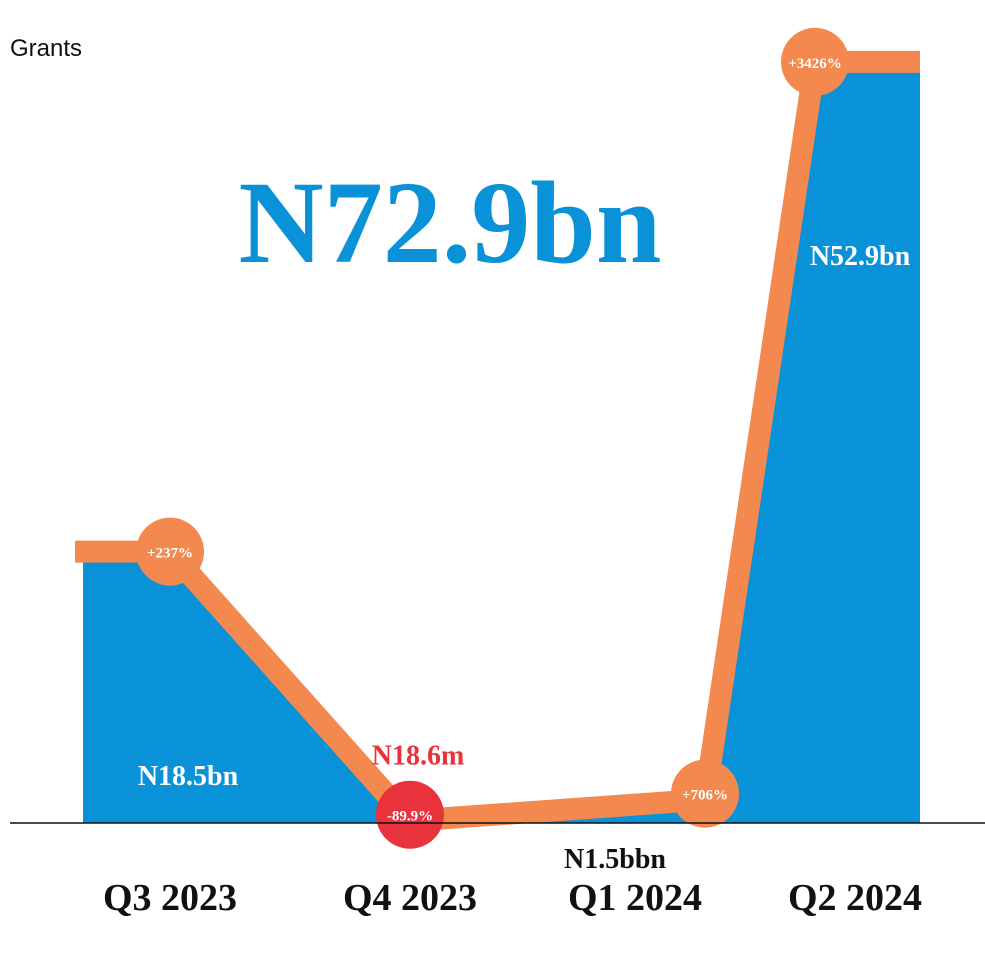 The image size is (985, 963). I want to click on change-label: +3426%, so click(815, 64).